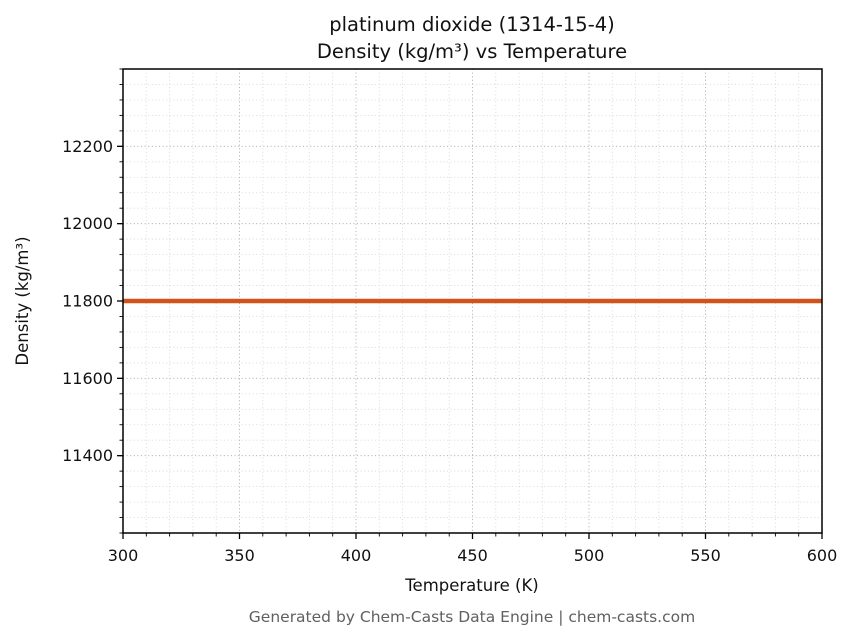  Describe the element at coordinates (239, 555) in the screenshot. I see `x-tick-label: 350` at that location.